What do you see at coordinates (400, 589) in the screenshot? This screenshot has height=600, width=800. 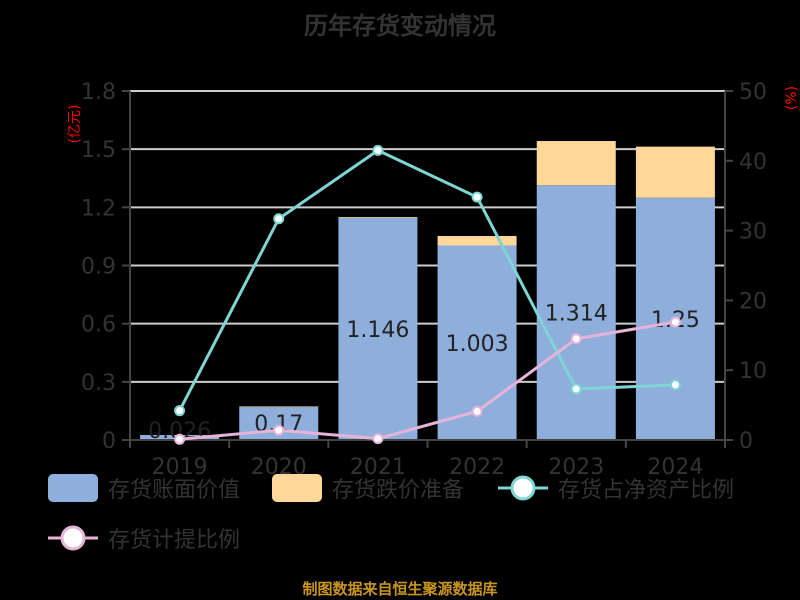 I see `source-footnote: 制图数据来自恒生聚源数据库` at bounding box center [400, 589].